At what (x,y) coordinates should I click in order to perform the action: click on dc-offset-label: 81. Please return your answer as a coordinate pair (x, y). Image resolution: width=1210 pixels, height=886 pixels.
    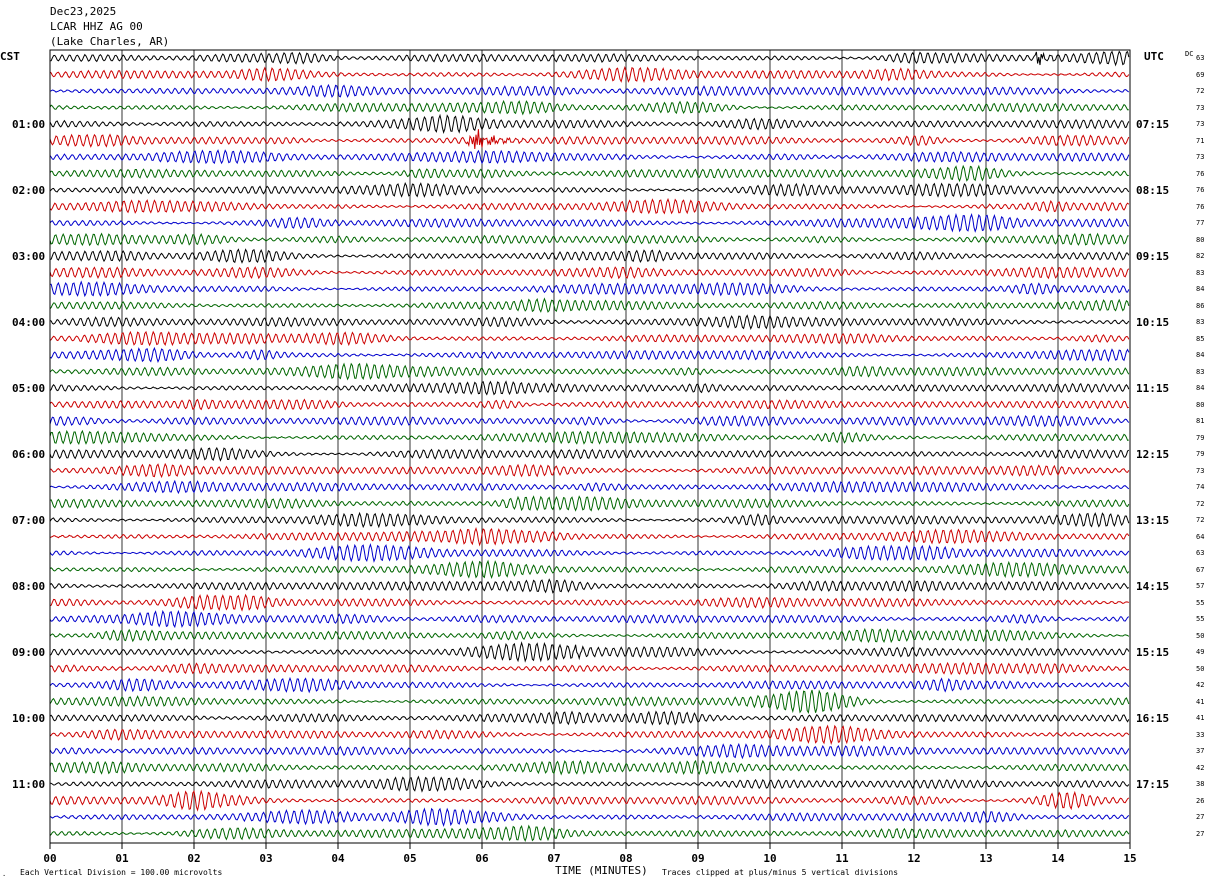
    Looking at the image, I should click on (1200, 421).